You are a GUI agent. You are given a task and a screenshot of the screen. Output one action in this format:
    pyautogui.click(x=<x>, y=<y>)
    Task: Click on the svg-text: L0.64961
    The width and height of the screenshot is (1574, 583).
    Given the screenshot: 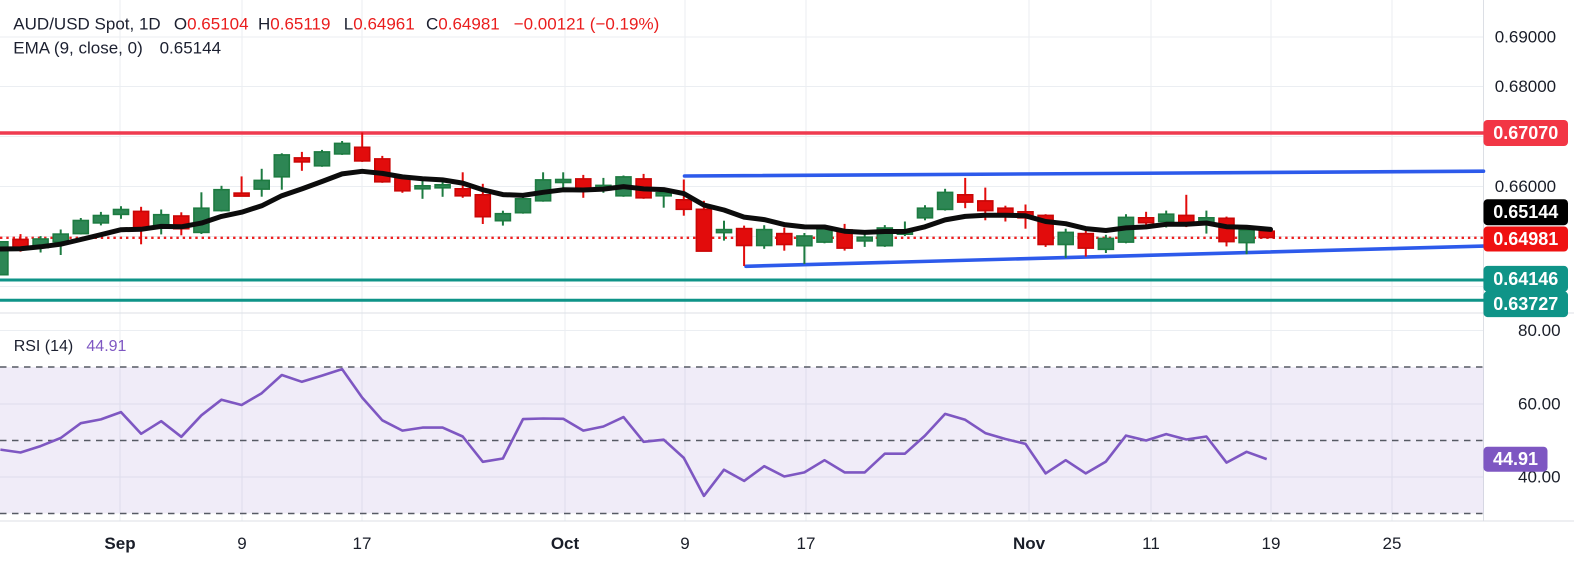 What is the action you would take?
    pyautogui.click(x=379, y=24)
    